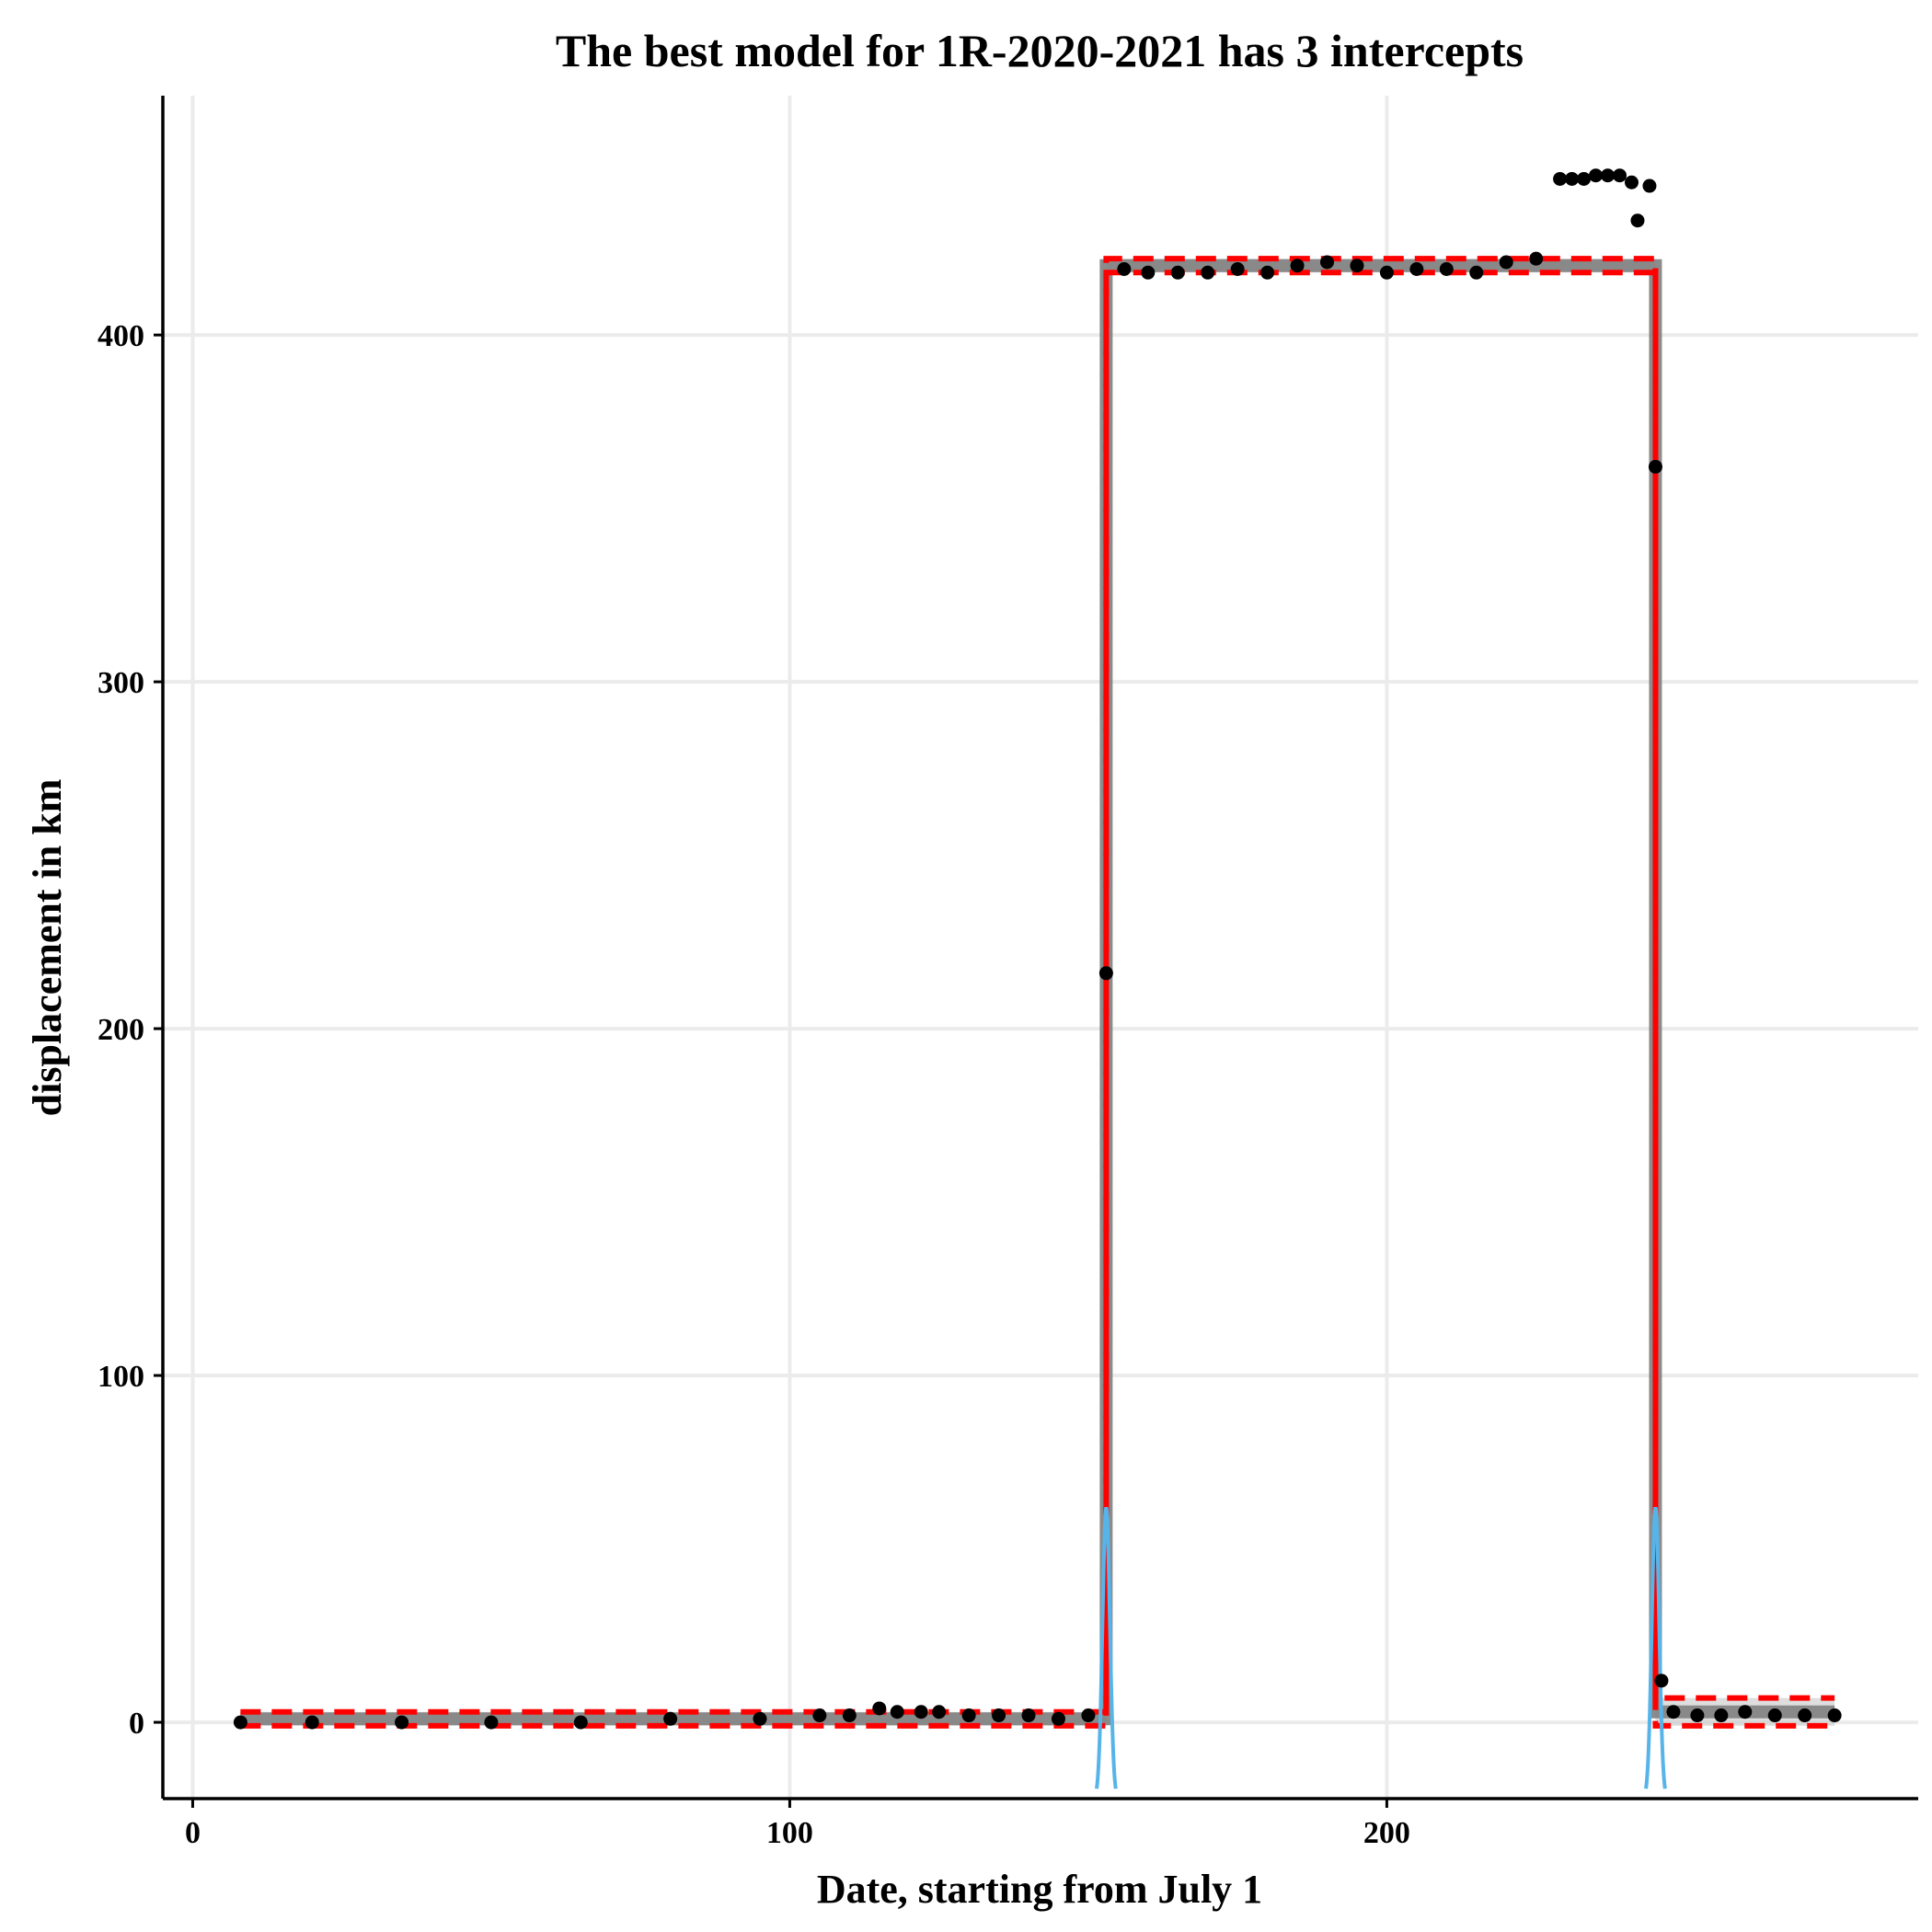  I want to click on y-tick-label: 100, so click(121, 1377).